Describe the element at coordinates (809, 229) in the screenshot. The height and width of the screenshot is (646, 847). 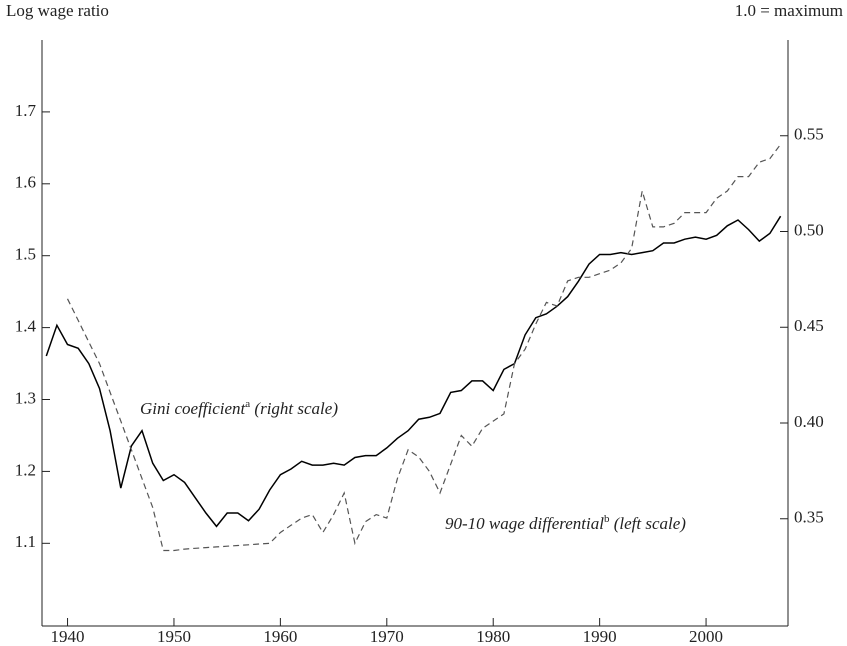
I see `y2-tick-label: 0.50` at that location.